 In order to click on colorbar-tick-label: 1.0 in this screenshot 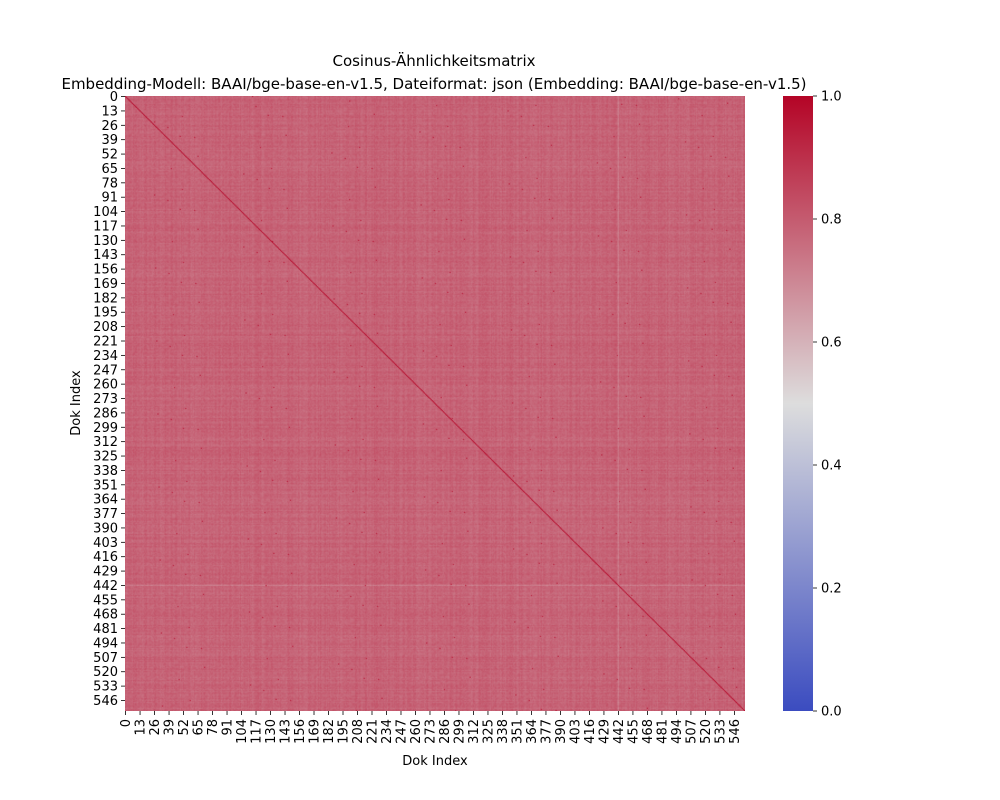, I will do `click(831, 97)`.